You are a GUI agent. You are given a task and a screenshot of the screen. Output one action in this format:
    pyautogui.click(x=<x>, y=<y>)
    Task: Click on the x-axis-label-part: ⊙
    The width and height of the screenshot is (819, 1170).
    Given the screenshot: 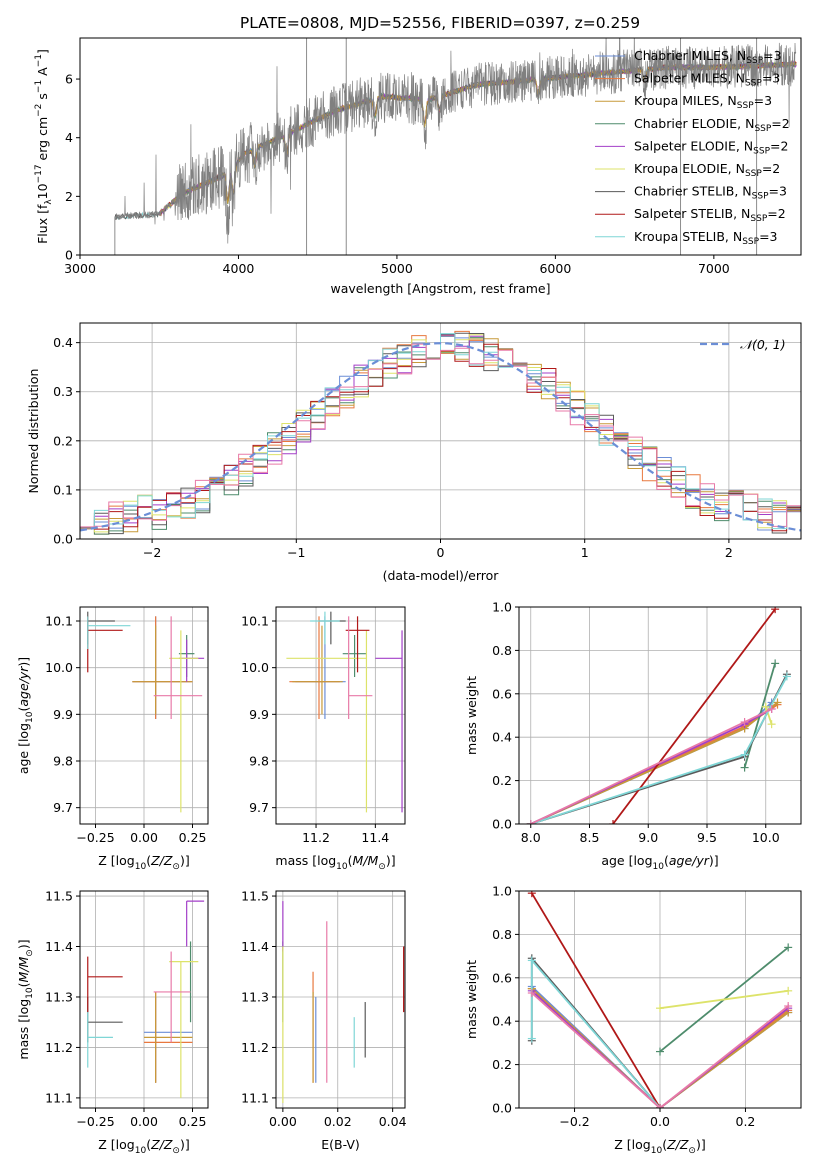 What is the action you would take?
    pyautogui.click(x=692, y=1151)
    